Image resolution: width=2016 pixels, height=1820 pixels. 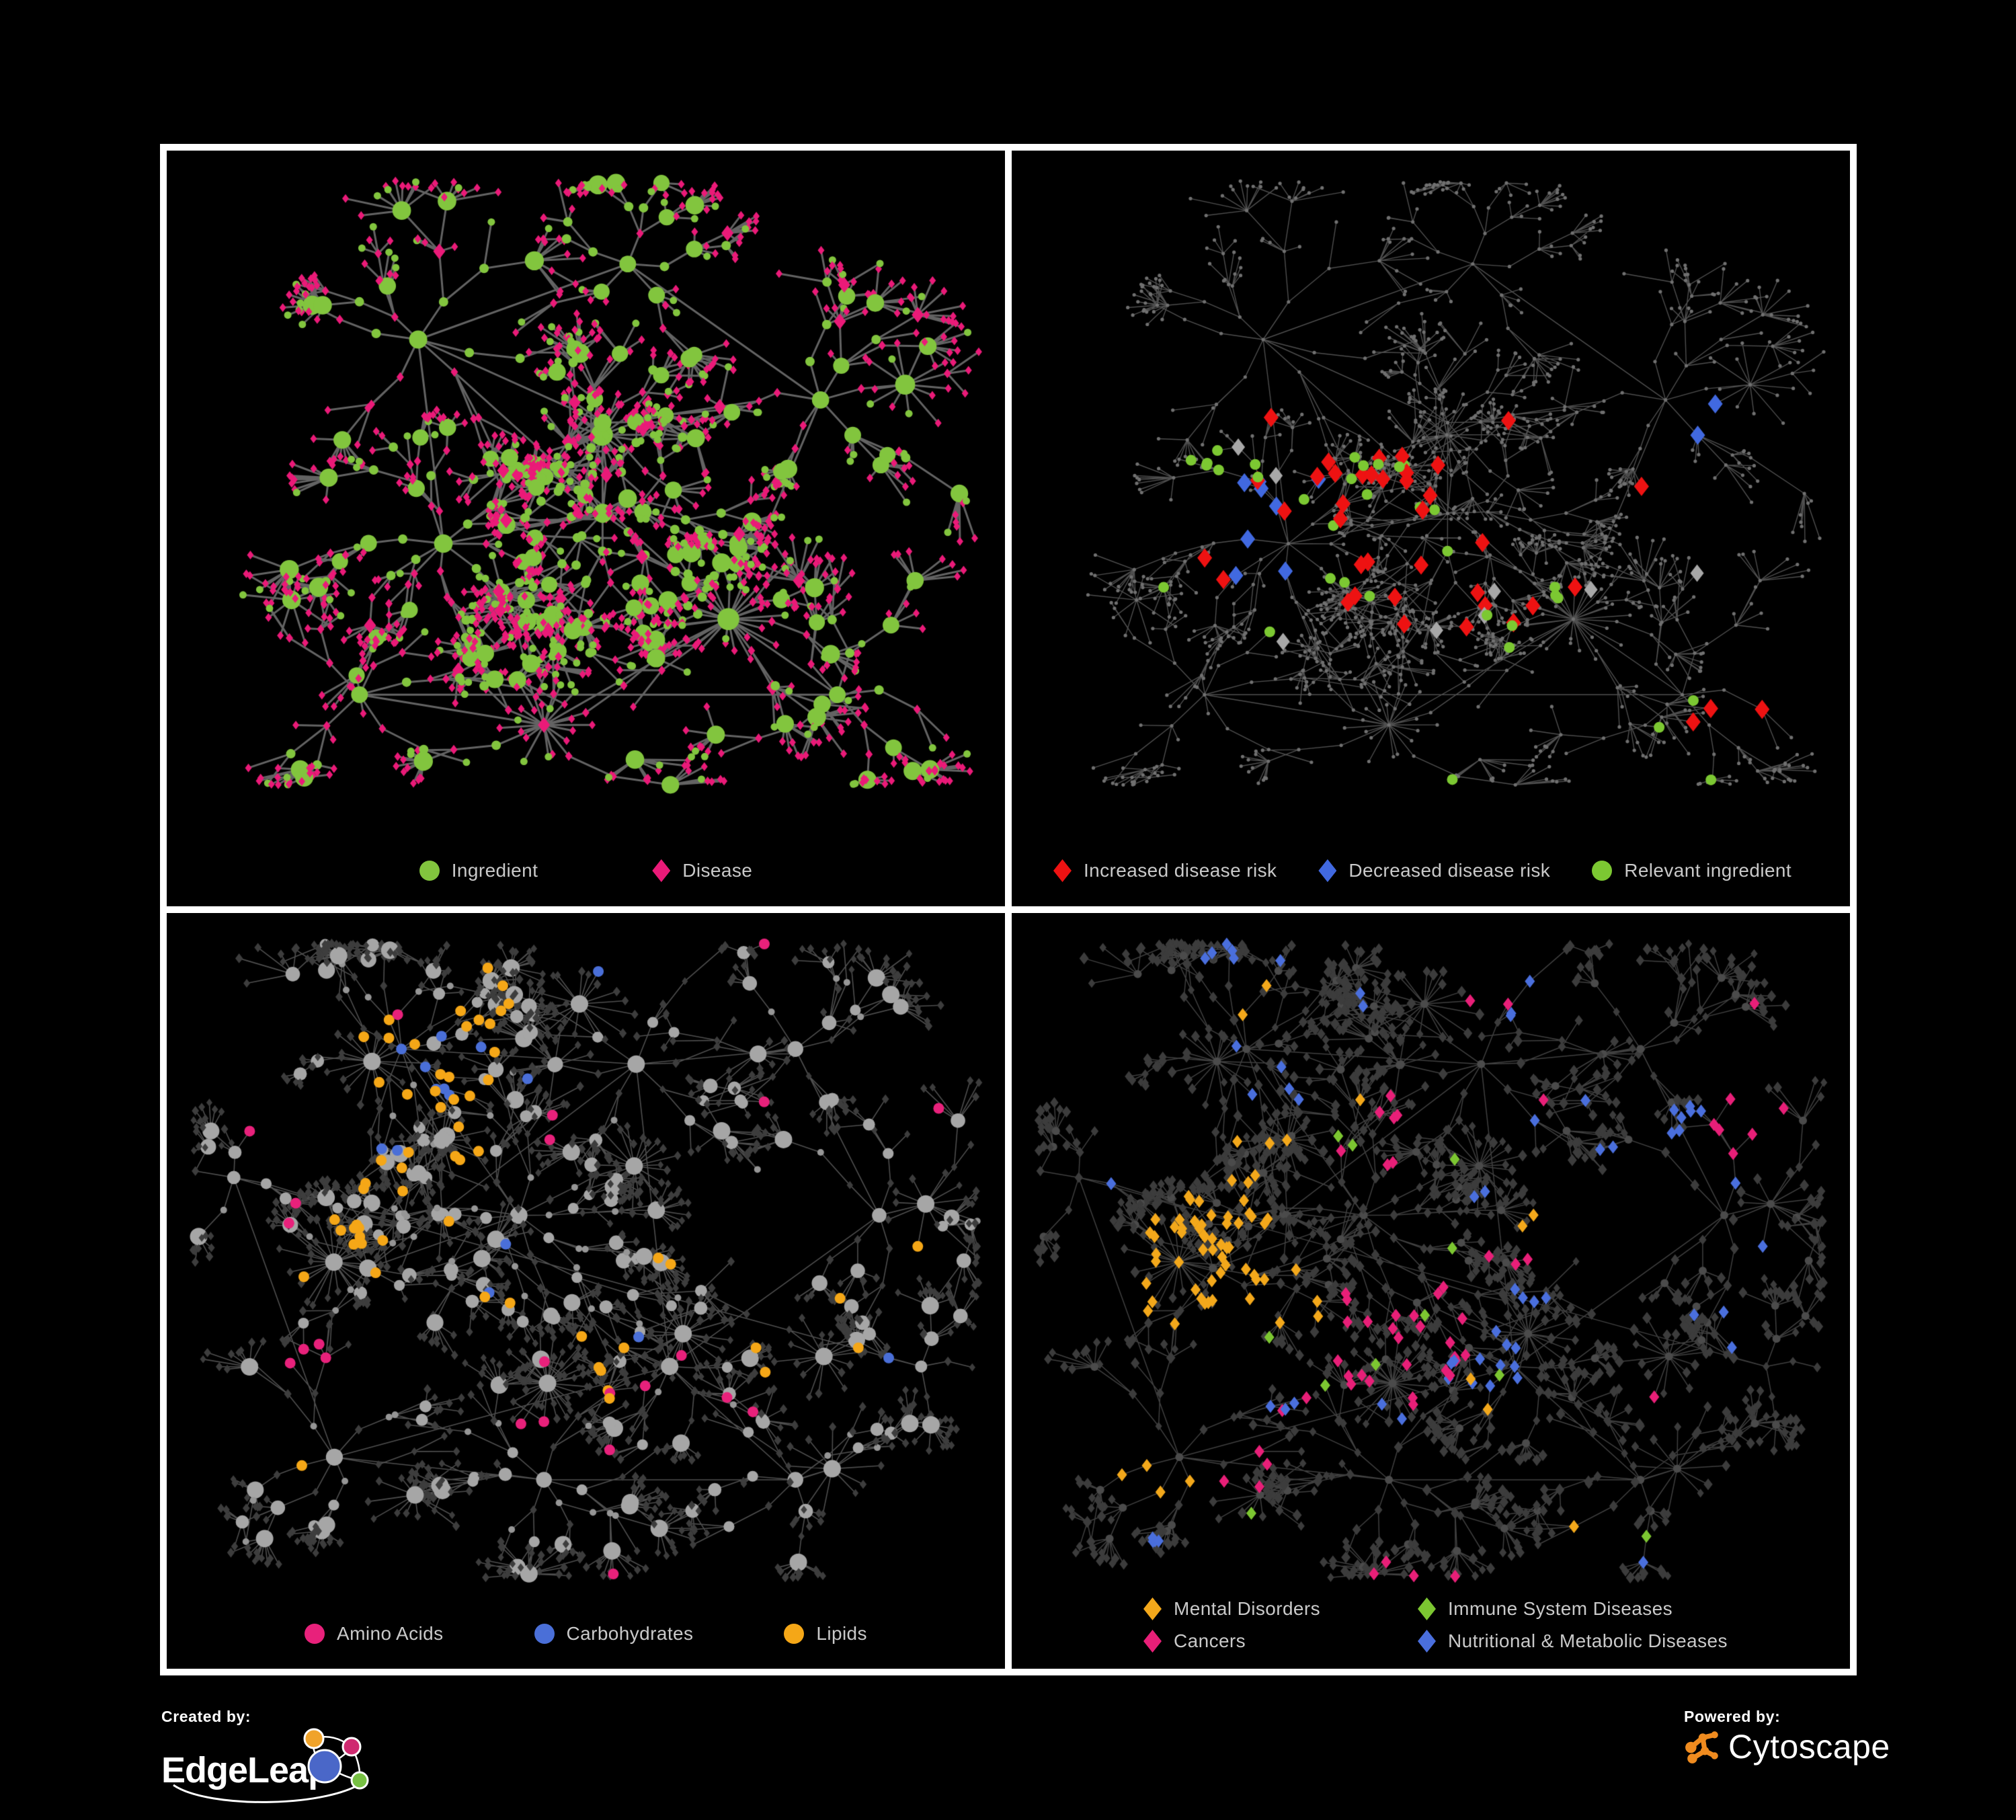 I want to click on legend-item-relevant-ingredient: Relevant ingredient, so click(x=1691, y=870).